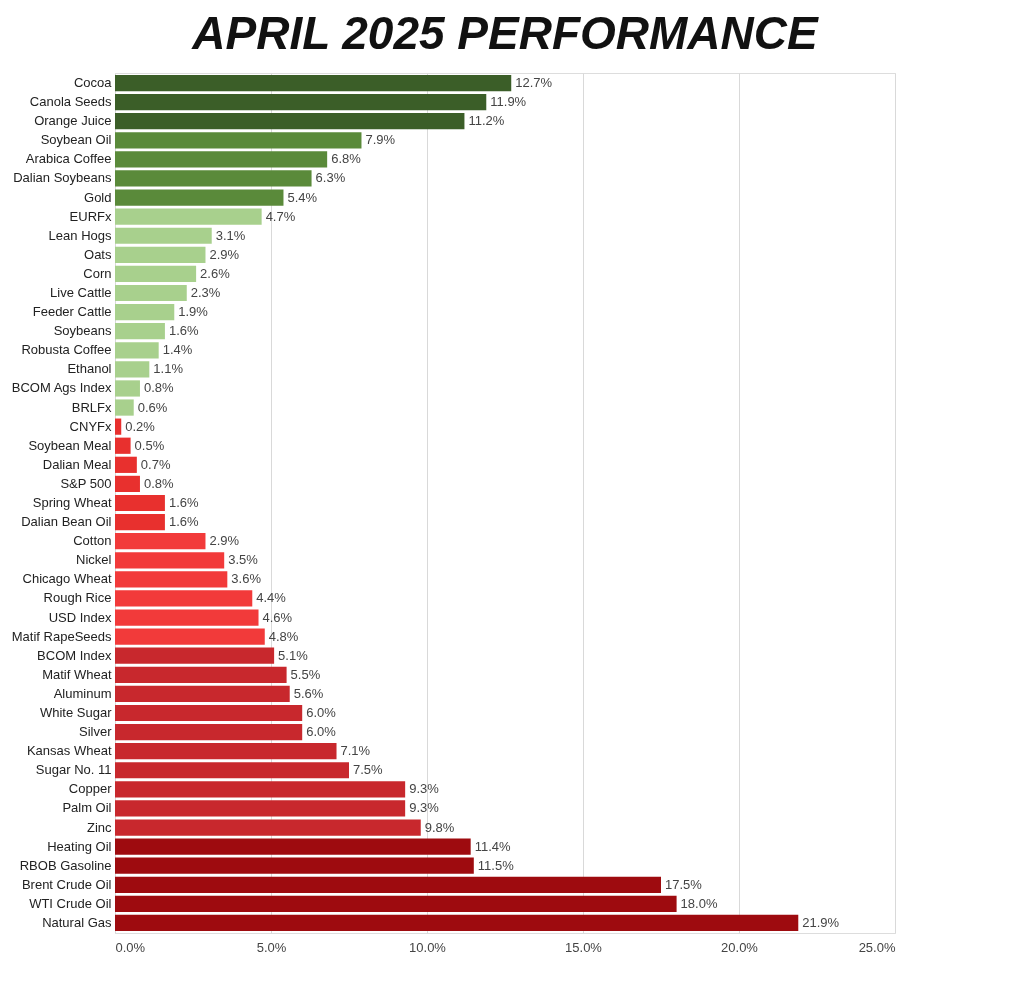 The image size is (1024, 1006). What do you see at coordinates (82, 693) in the screenshot?
I see `y-tick-label: Aluminum` at bounding box center [82, 693].